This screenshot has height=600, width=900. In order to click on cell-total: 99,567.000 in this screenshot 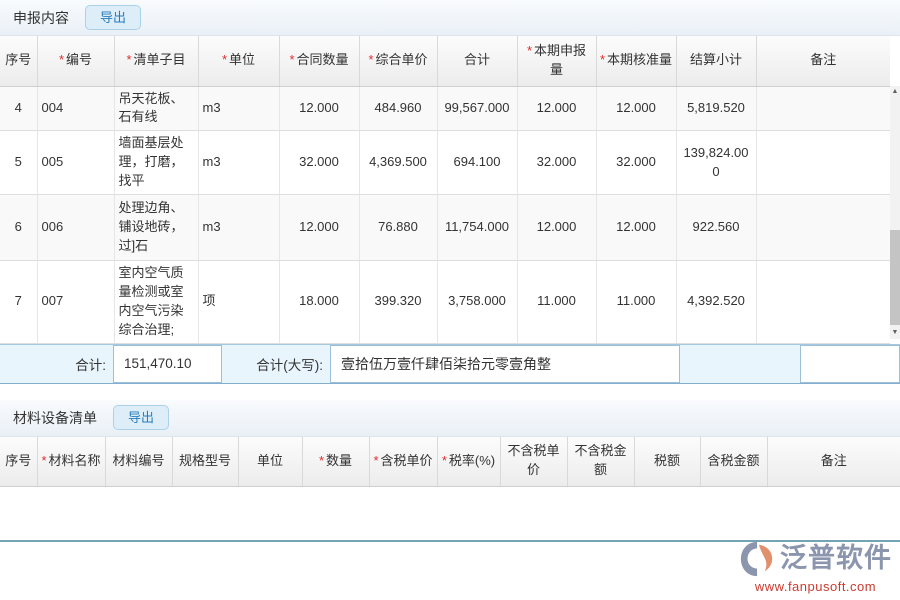, I will do `click(477, 109)`.